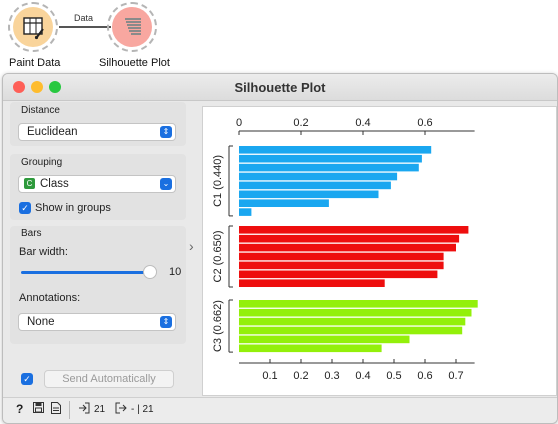  I want to click on window-title: Silhouette Plot, so click(280, 87).